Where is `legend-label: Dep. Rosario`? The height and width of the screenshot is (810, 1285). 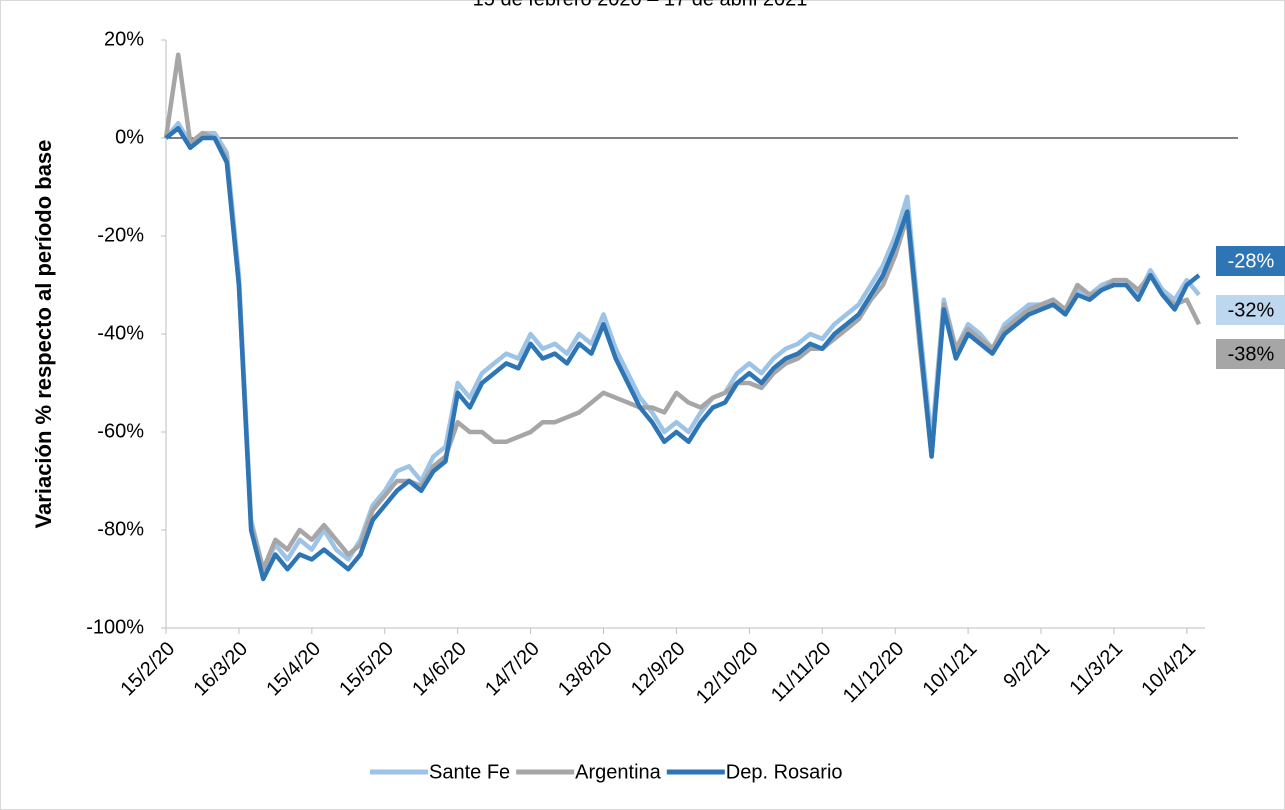
legend-label: Dep. Rosario is located at coordinates (784, 772).